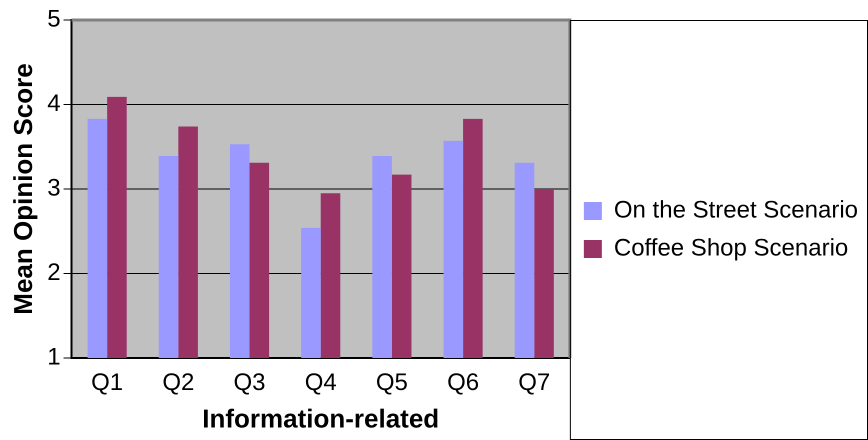 Image resolution: width=868 pixels, height=440 pixels. Describe the element at coordinates (321, 419) in the screenshot. I see `x-axis-title: Information-related` at that location.